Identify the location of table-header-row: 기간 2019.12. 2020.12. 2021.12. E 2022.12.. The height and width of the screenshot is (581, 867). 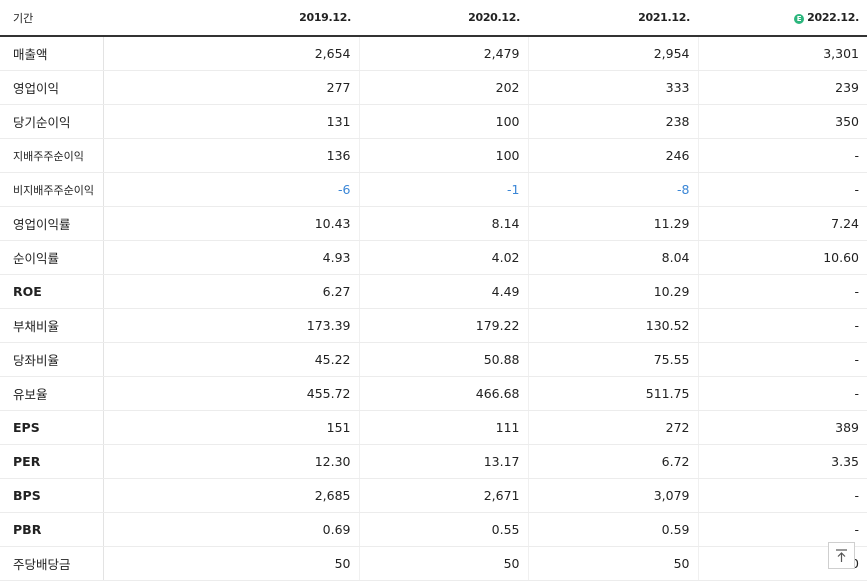
(433, 18).